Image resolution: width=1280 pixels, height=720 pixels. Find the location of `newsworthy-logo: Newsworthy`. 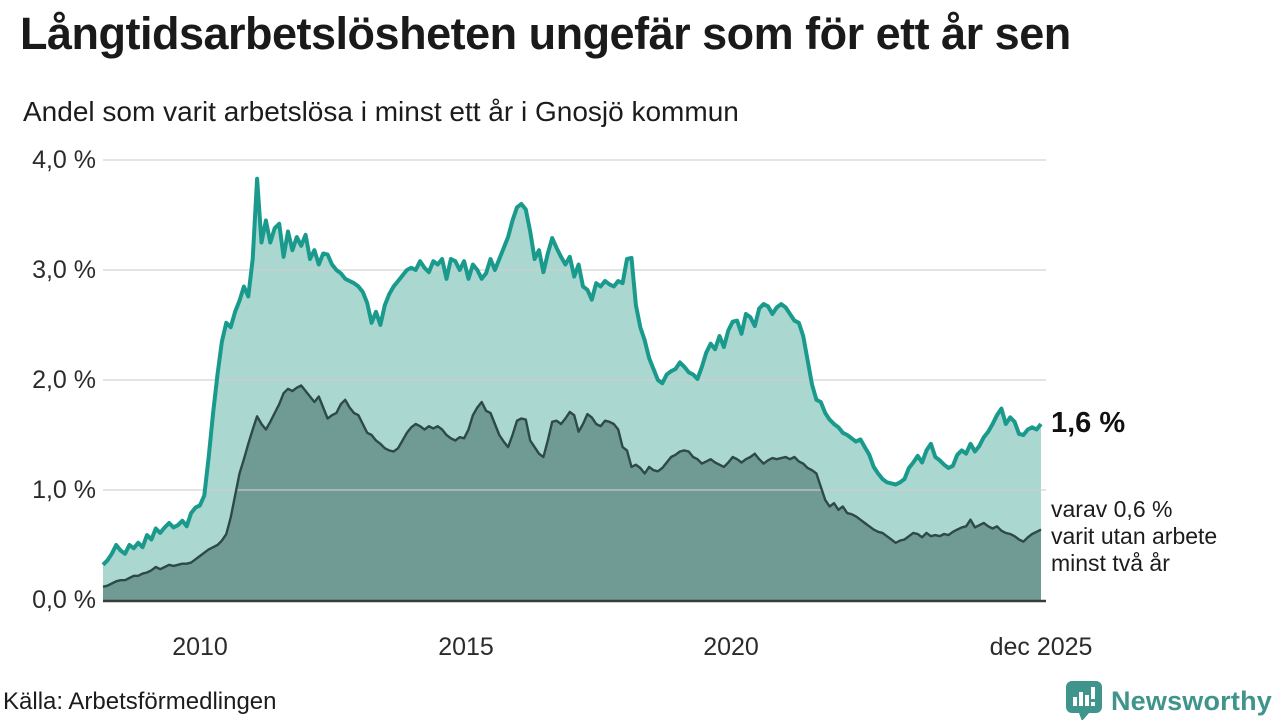

newsworthy-logo: Newsworthy is located at coordinates (1168, 700).